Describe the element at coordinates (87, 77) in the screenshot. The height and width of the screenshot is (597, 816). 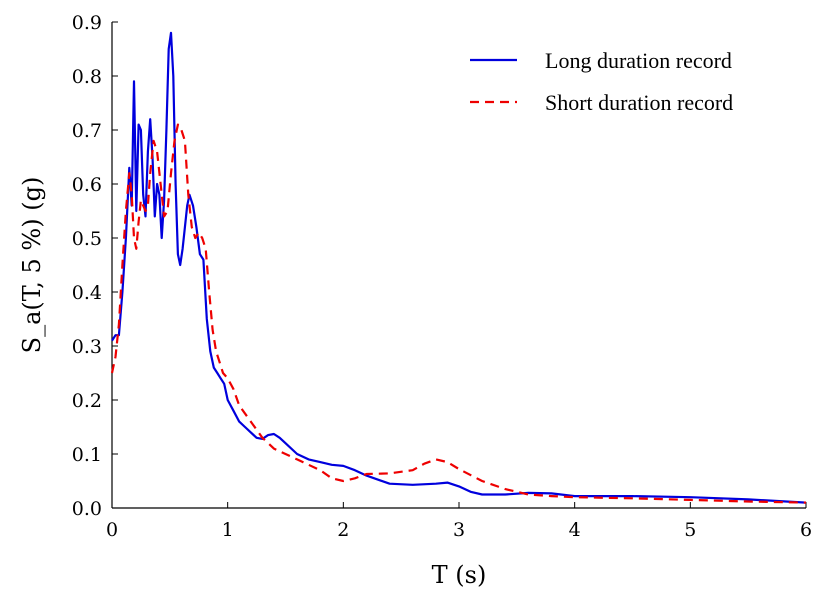
I see `y-tick-label: 0.8` at that location.